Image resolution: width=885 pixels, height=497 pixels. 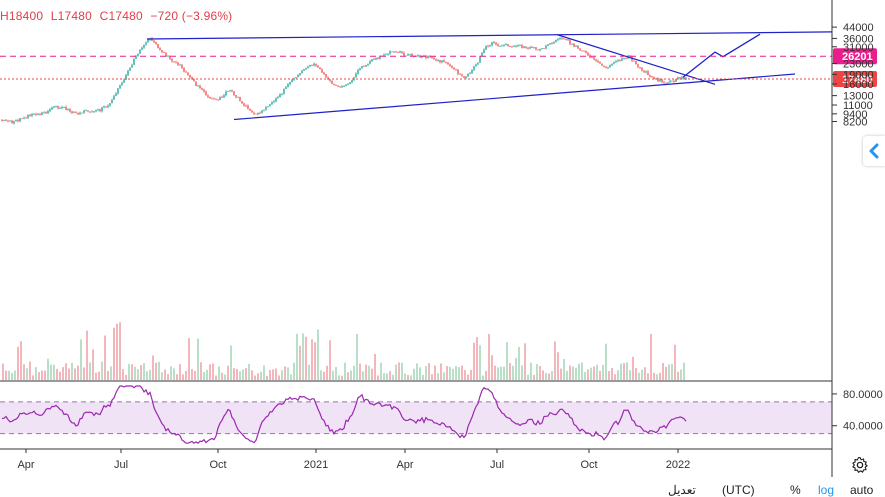 I want to click on log-scale-button: log, so click(x=826, y=490).